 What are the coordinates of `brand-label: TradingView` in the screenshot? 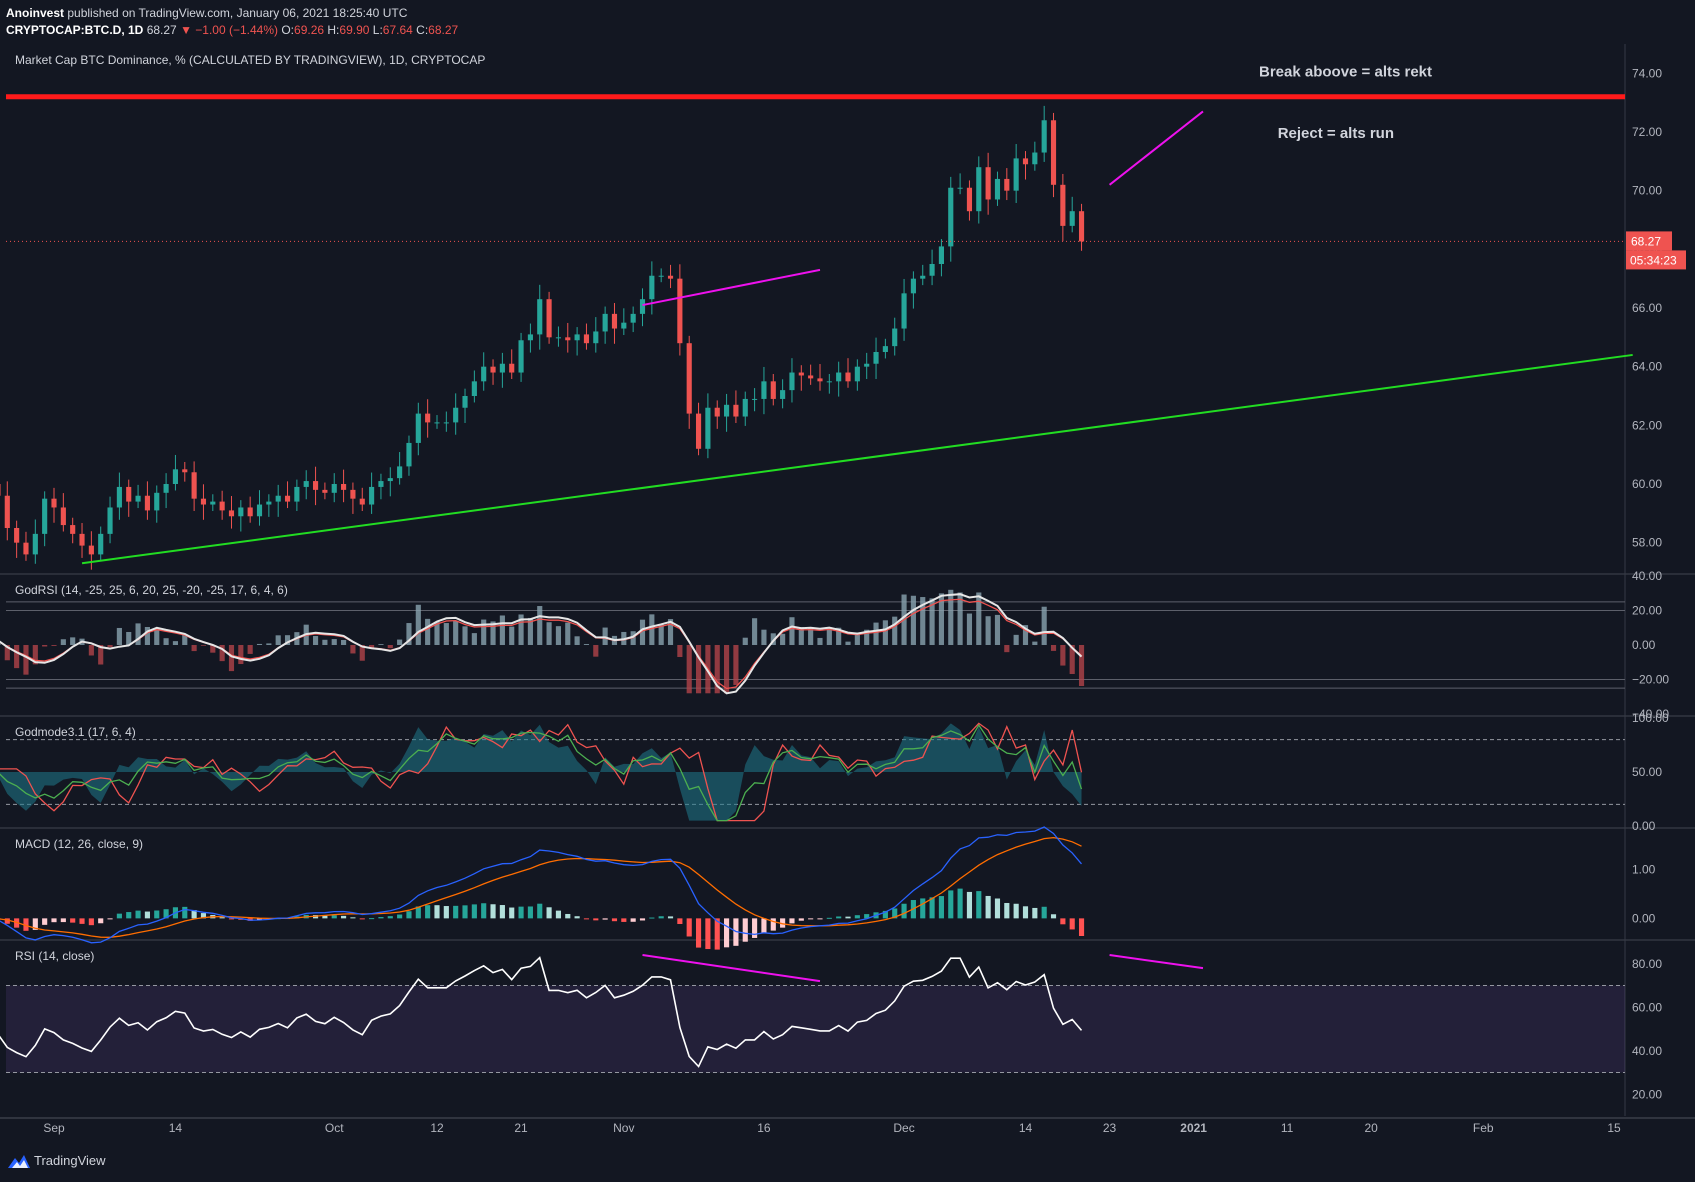 It's located at (70, 1160).